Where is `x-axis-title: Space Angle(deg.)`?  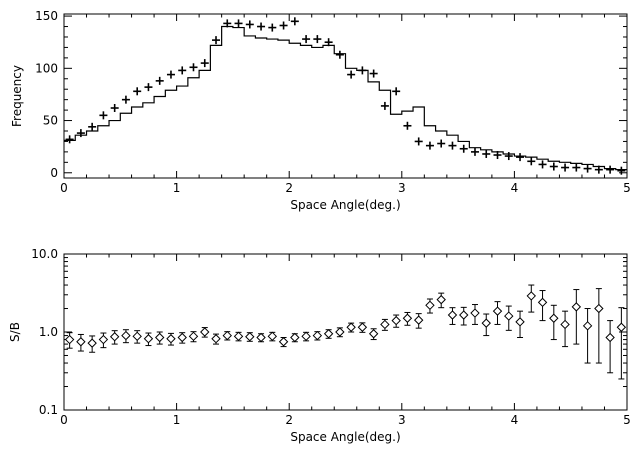
x-axis-title: Space Angle(deg.) is located at coordinates (345, 205).